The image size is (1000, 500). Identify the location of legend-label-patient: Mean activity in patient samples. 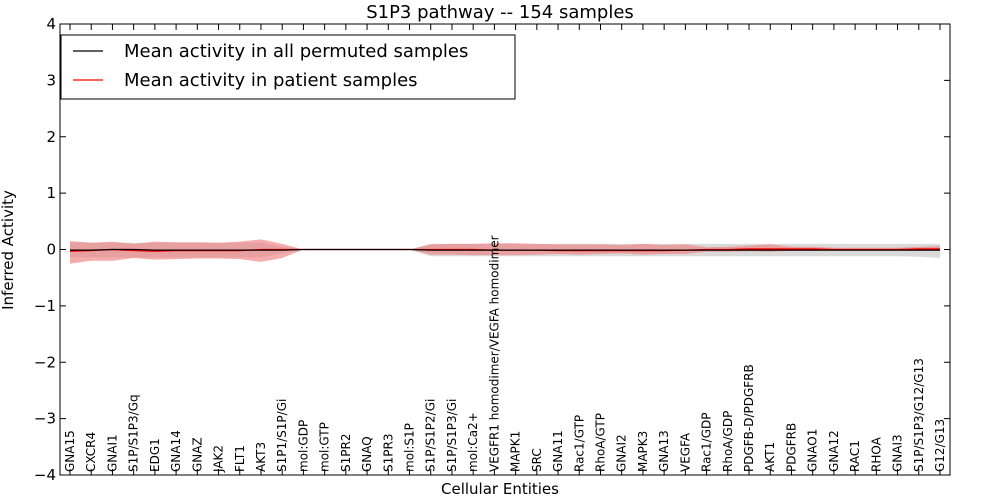
(271, 80).